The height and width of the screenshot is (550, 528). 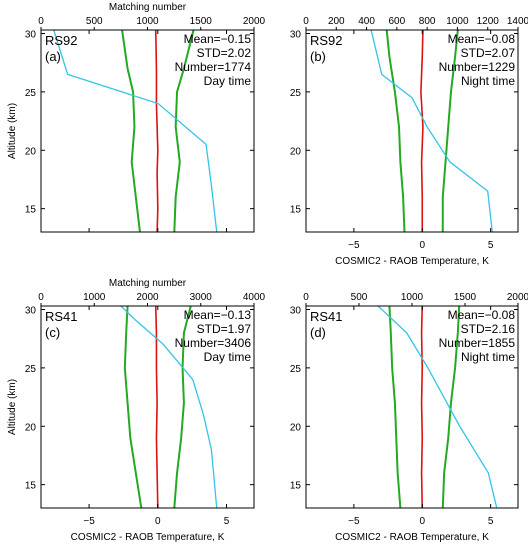 What do you see at coordinates (218, 315) in the screenshot?
I see `stat-mean: Mean=−0.13` at bounding box center [218, 315].